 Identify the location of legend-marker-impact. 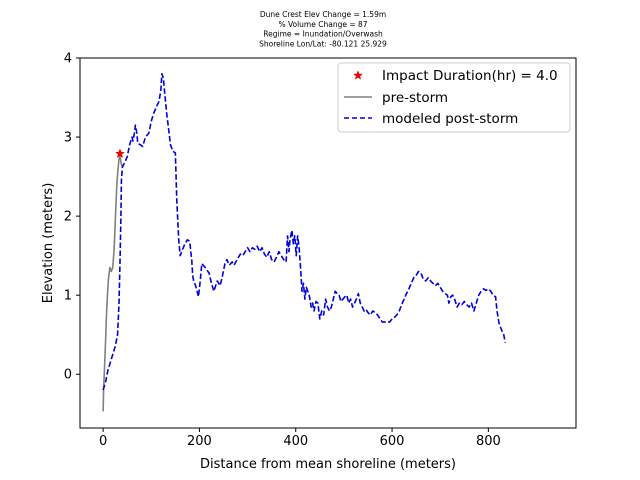
(358, 75).